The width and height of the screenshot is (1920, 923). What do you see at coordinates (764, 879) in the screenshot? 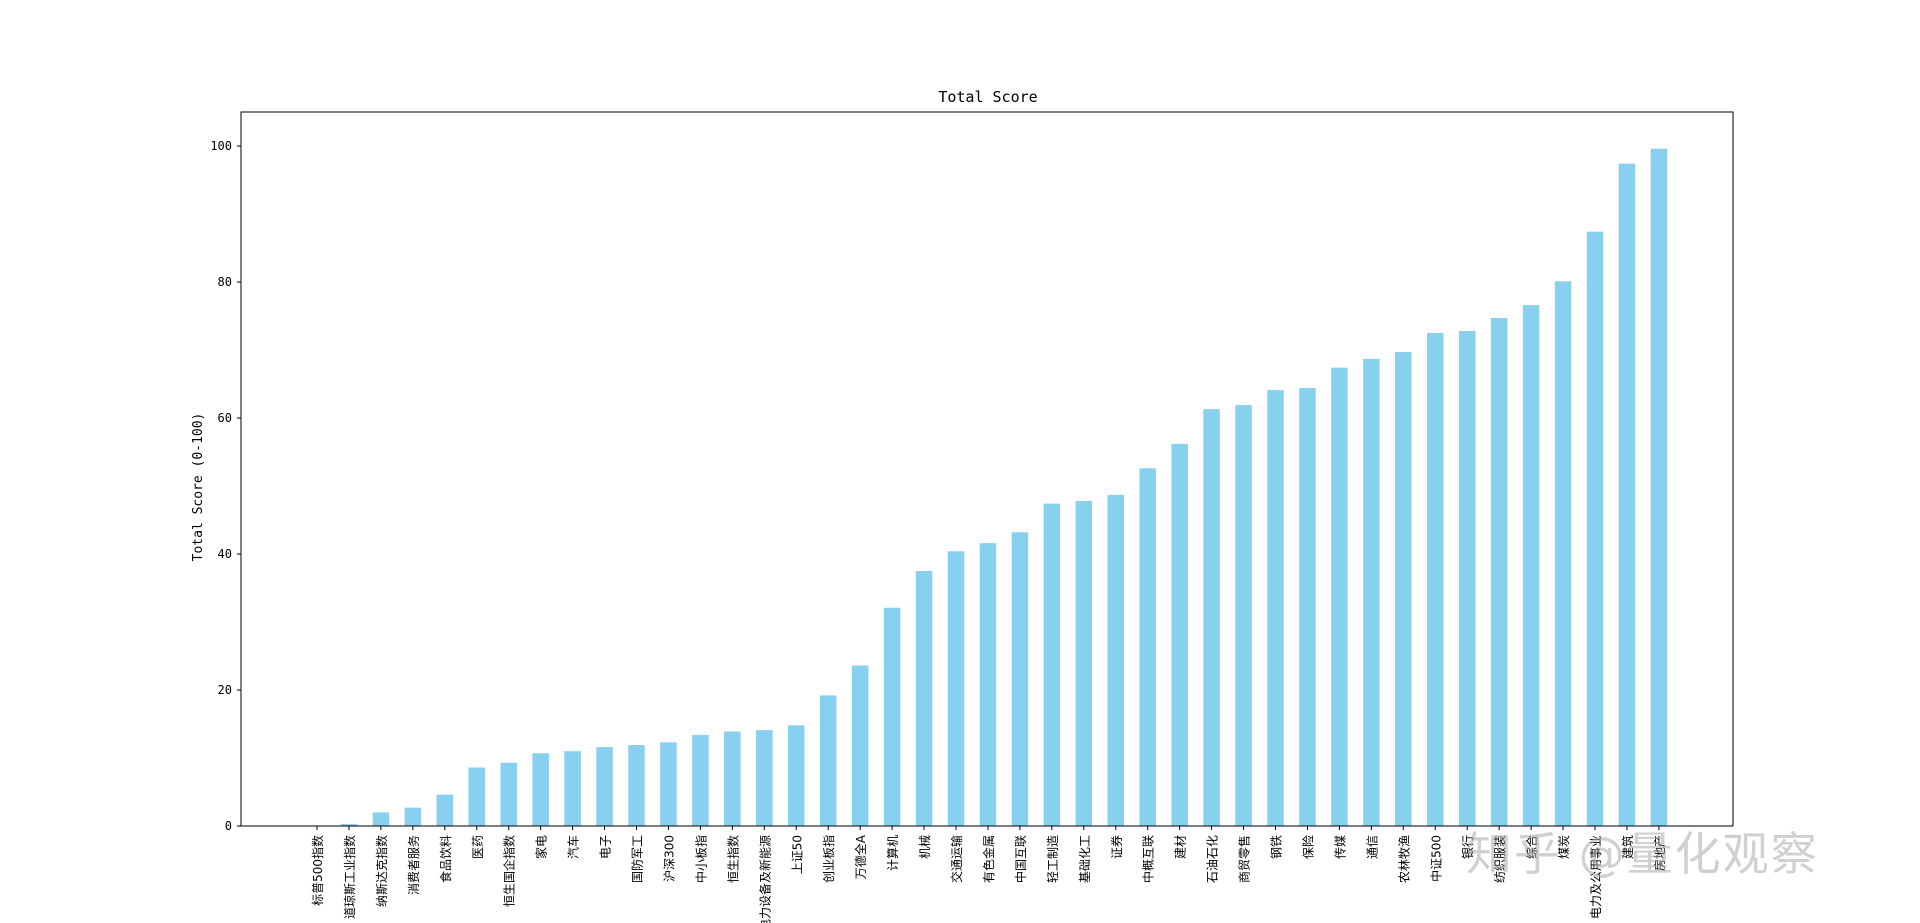
I see `x-tick-label: 电力设备及新能源` at bounding box center [764, 879].